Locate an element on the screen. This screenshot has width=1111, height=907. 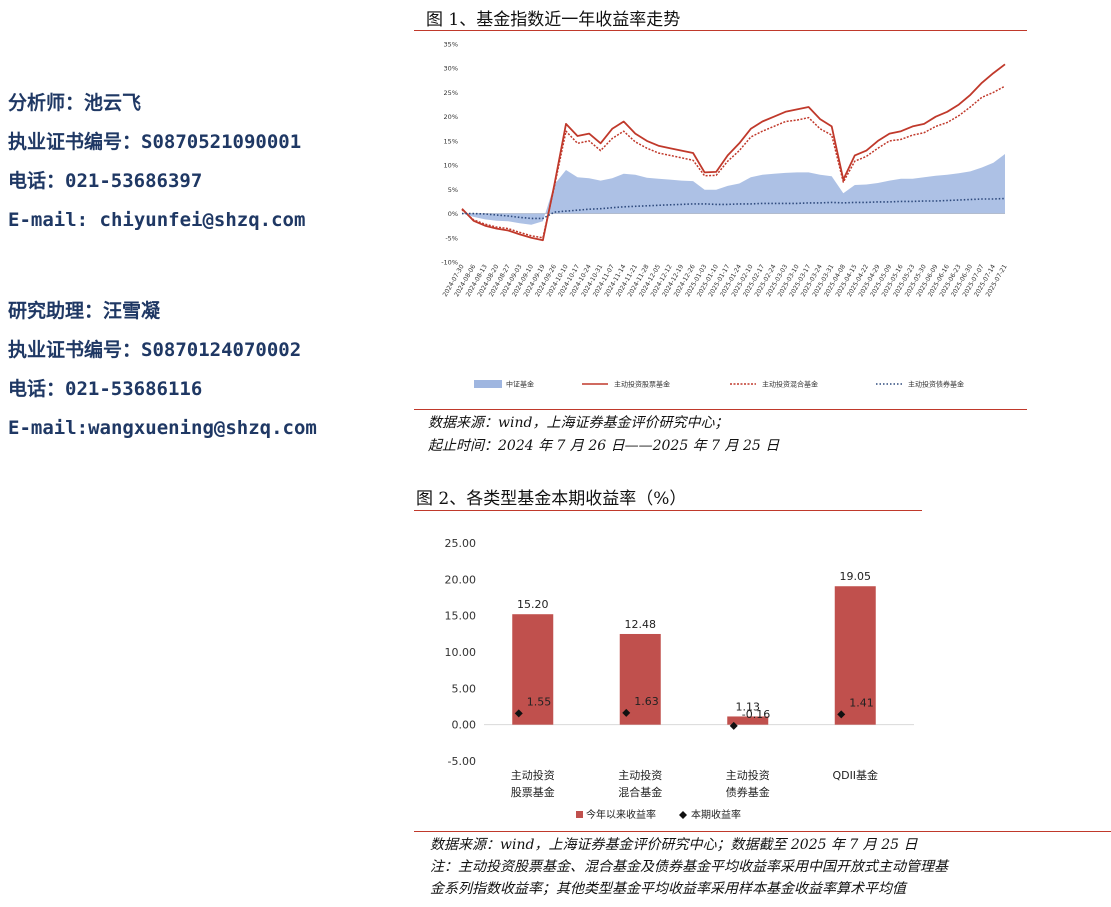
y-tick-label: 20% is located at coordinates (451, 117).